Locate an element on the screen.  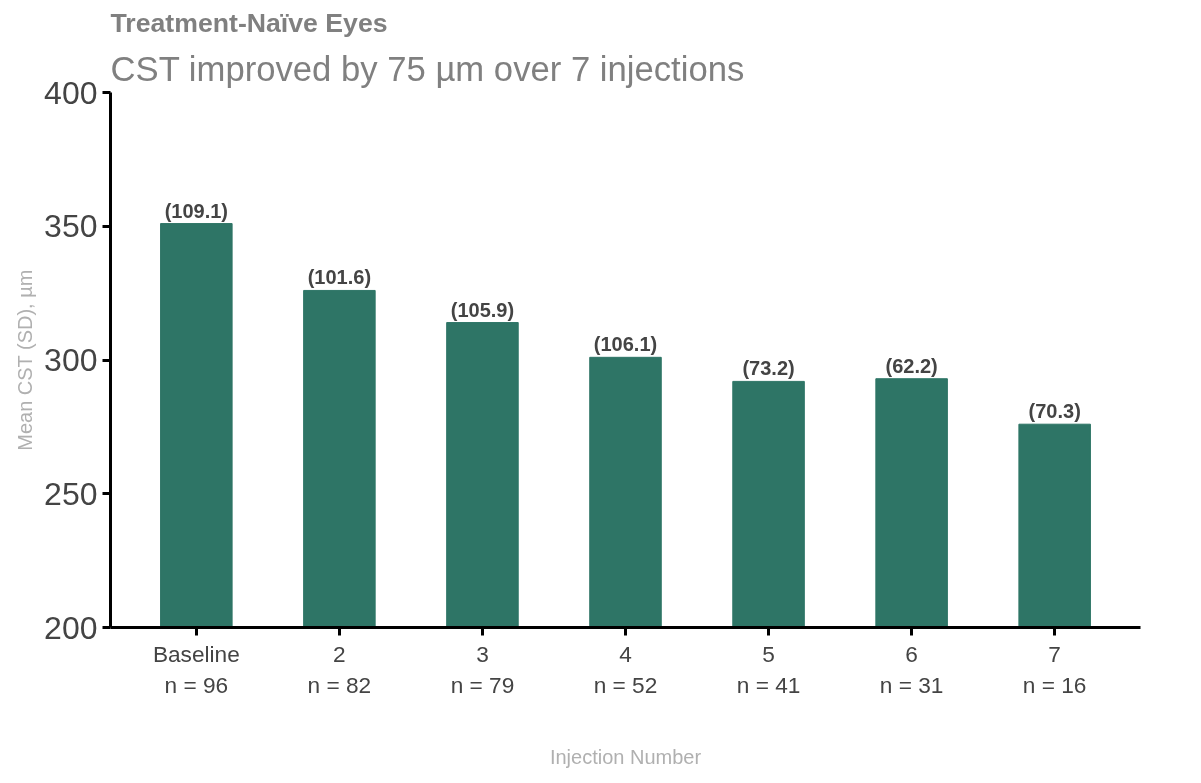
annotation: (105.9) is located at coordinates (482, 309).